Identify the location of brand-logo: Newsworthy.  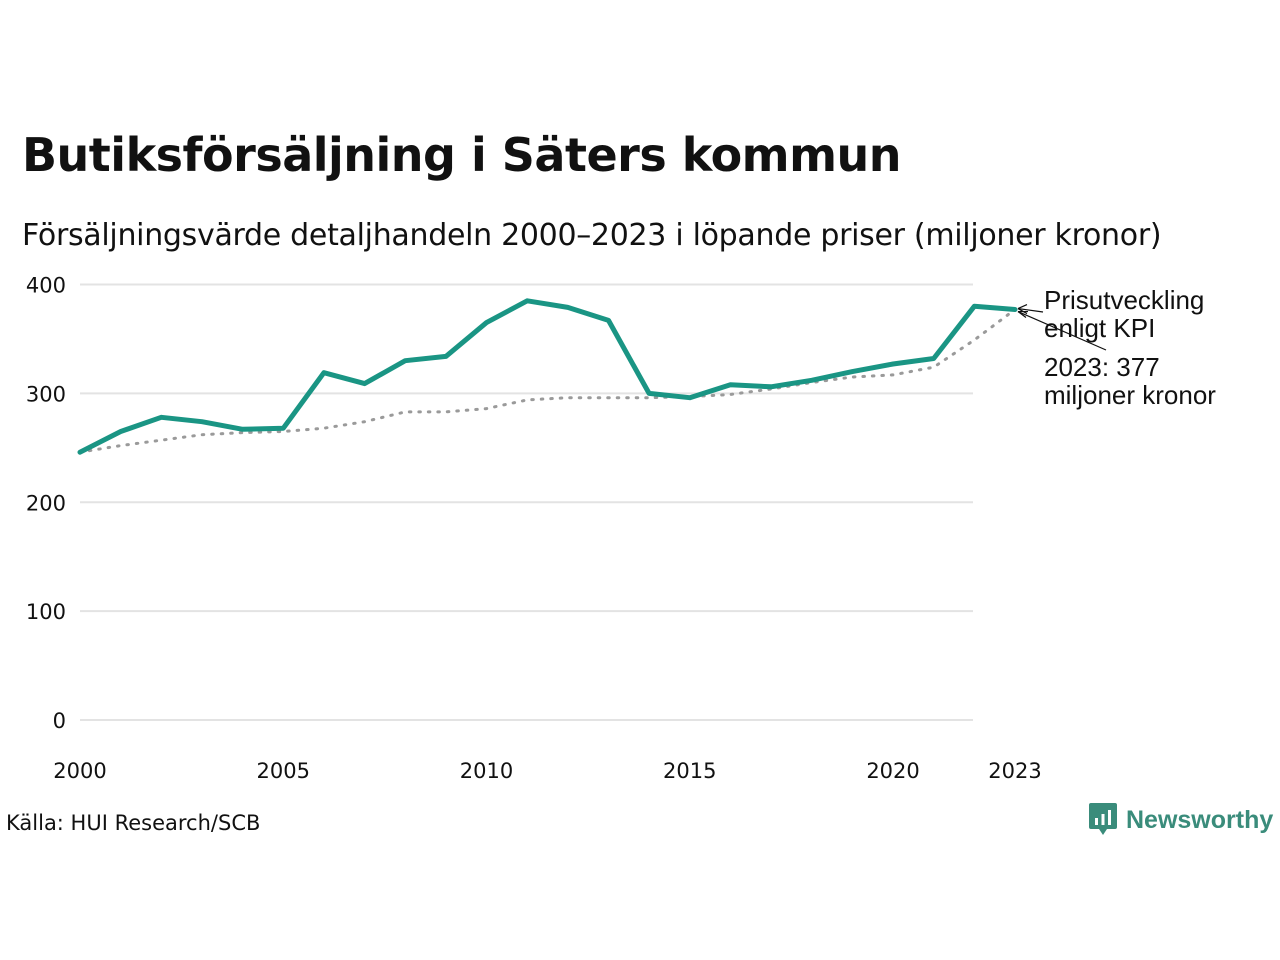
(1180, 820).